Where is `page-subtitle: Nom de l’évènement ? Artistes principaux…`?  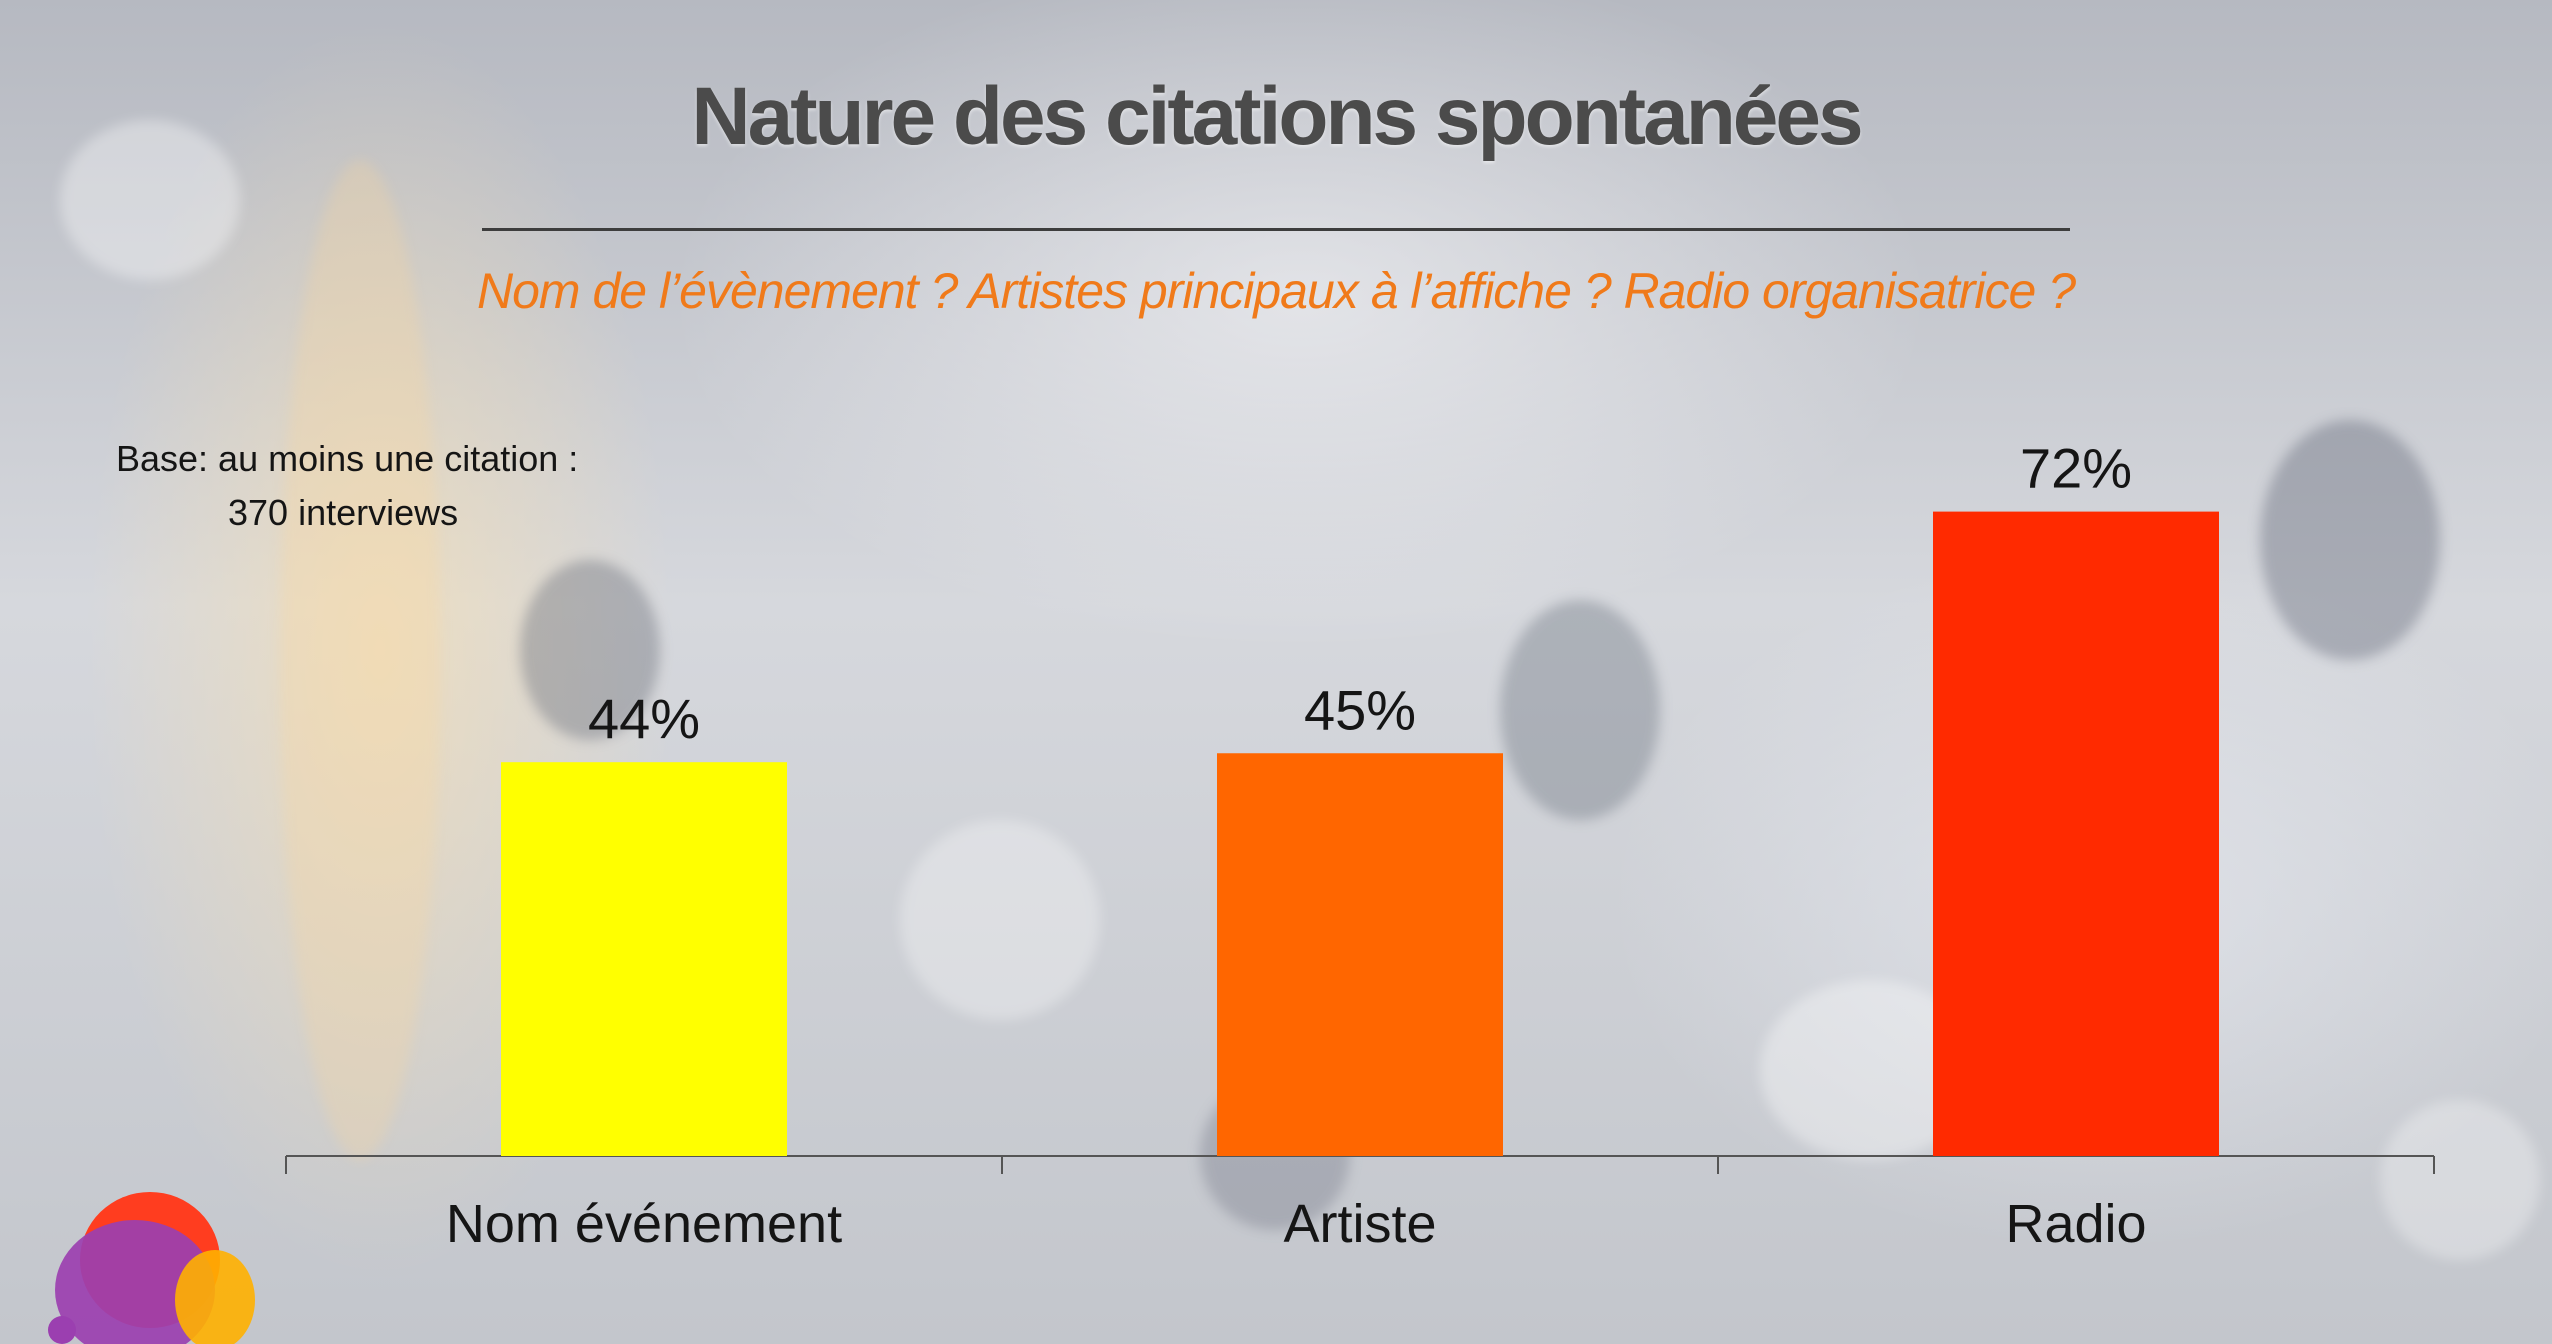 page-subtitle: Nom de l’évènement ? Artistes principaux… is located at coordinates (1276, 291).